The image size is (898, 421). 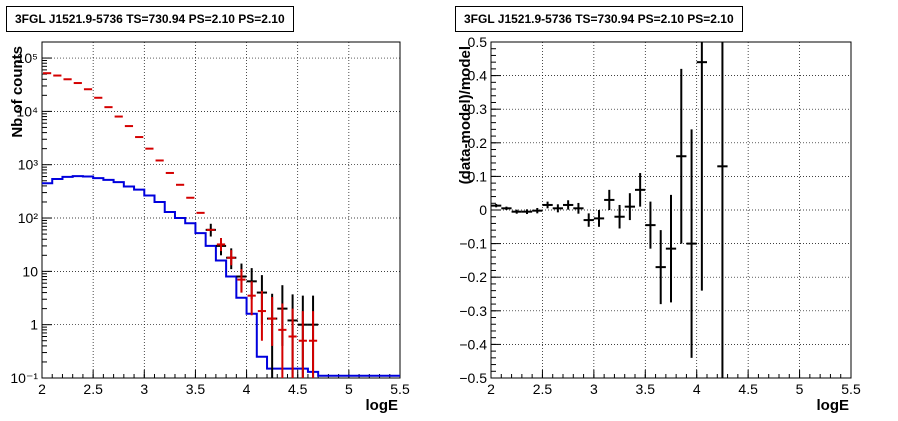 I want to click on right-y-tick-label: −0.3, so click(x=473, y=311).